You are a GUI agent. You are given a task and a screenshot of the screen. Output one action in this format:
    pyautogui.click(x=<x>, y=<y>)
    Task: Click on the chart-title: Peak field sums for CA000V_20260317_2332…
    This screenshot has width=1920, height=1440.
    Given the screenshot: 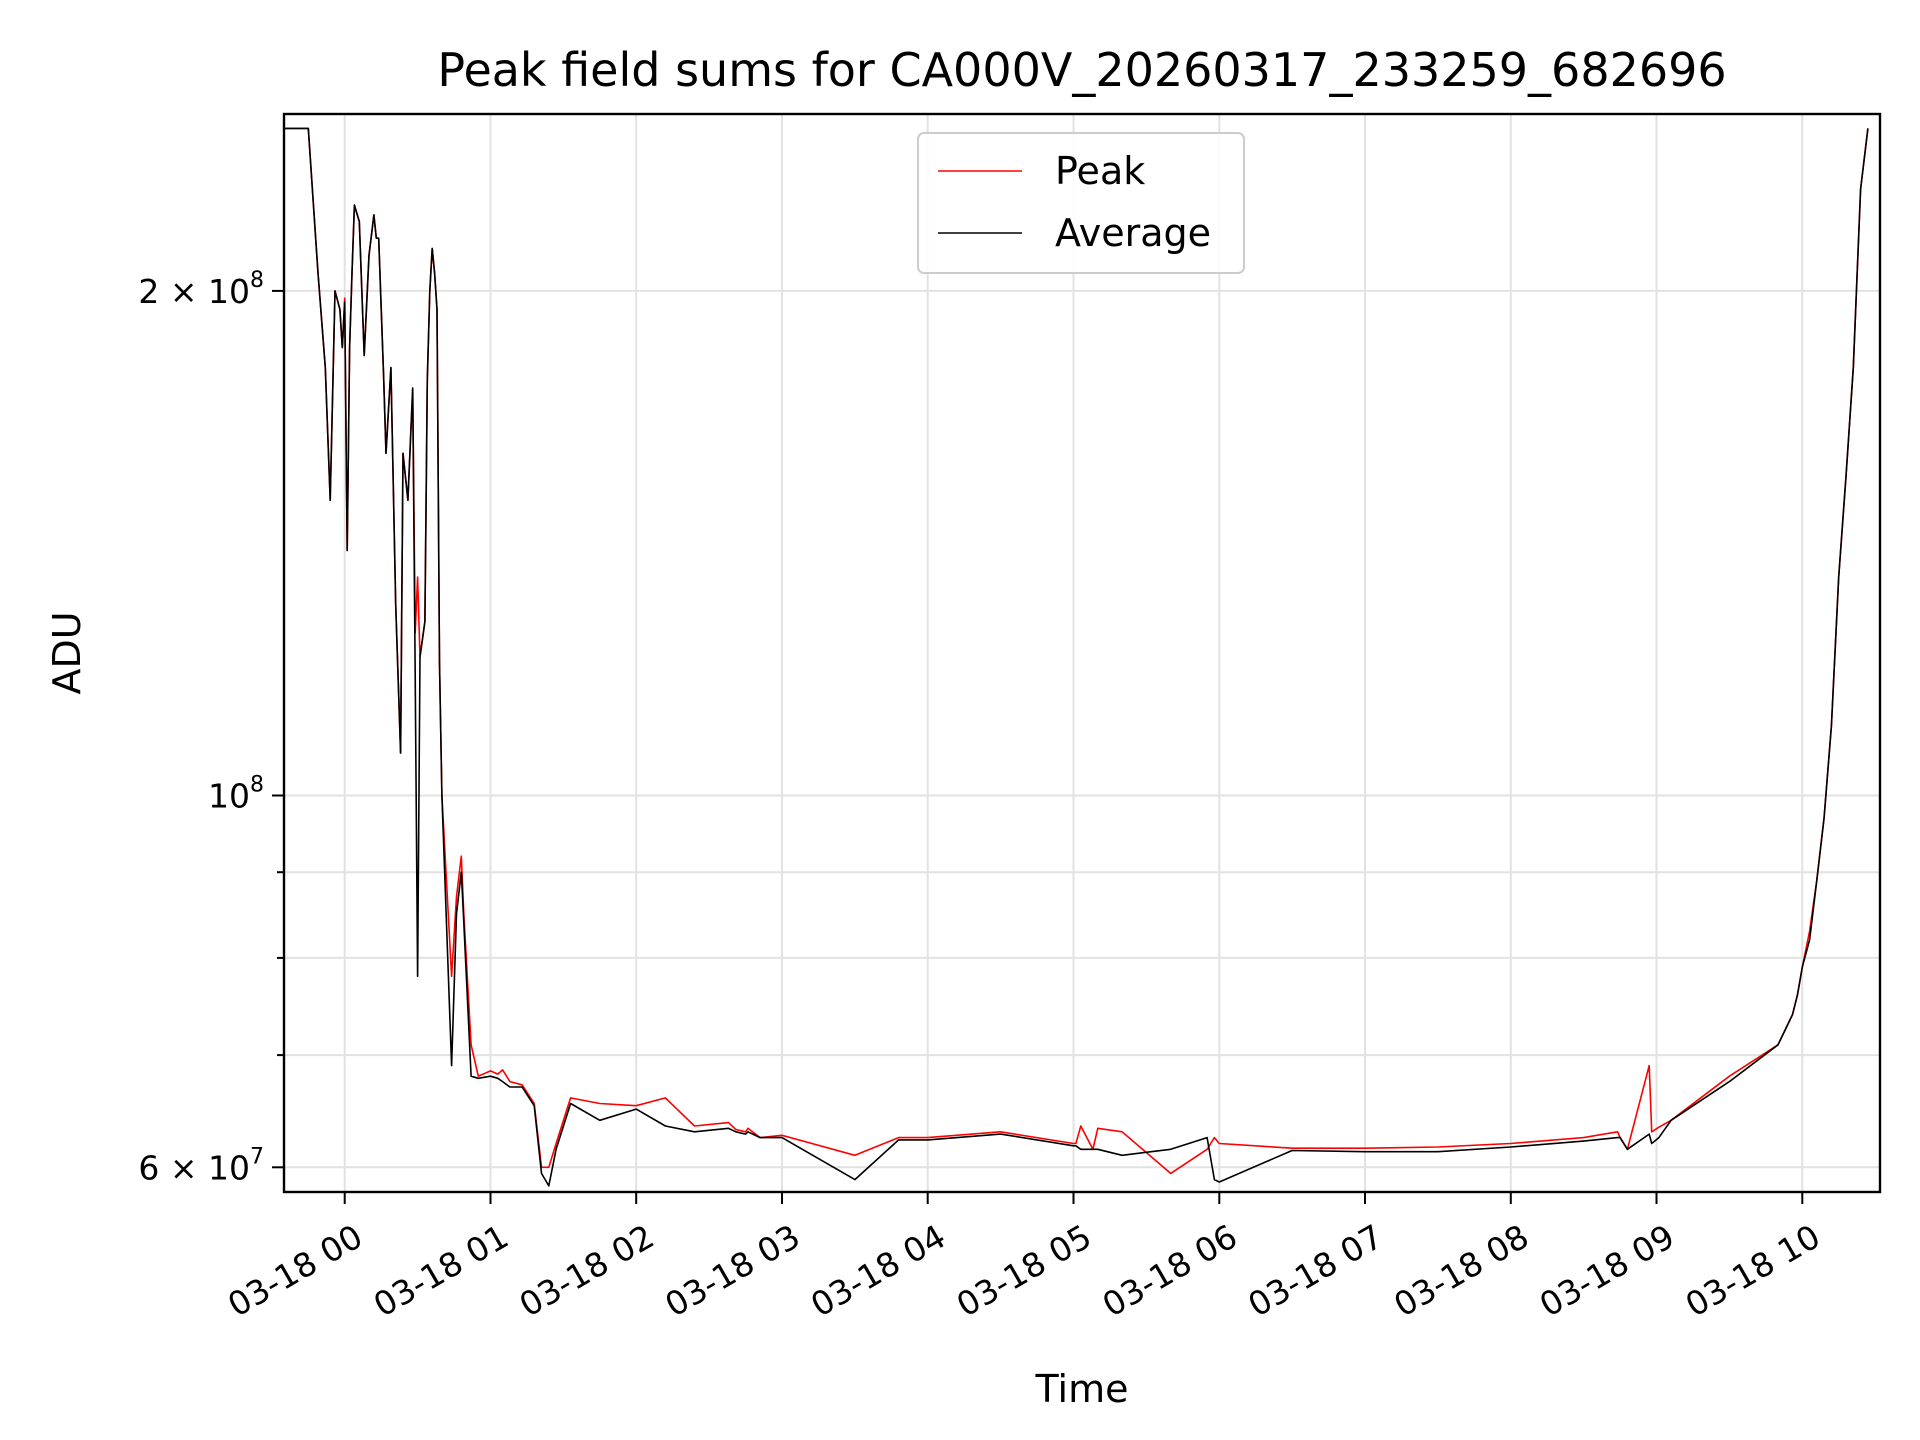 What is the action you would take?
    pyautogui.click(x=1081, y=70)
    